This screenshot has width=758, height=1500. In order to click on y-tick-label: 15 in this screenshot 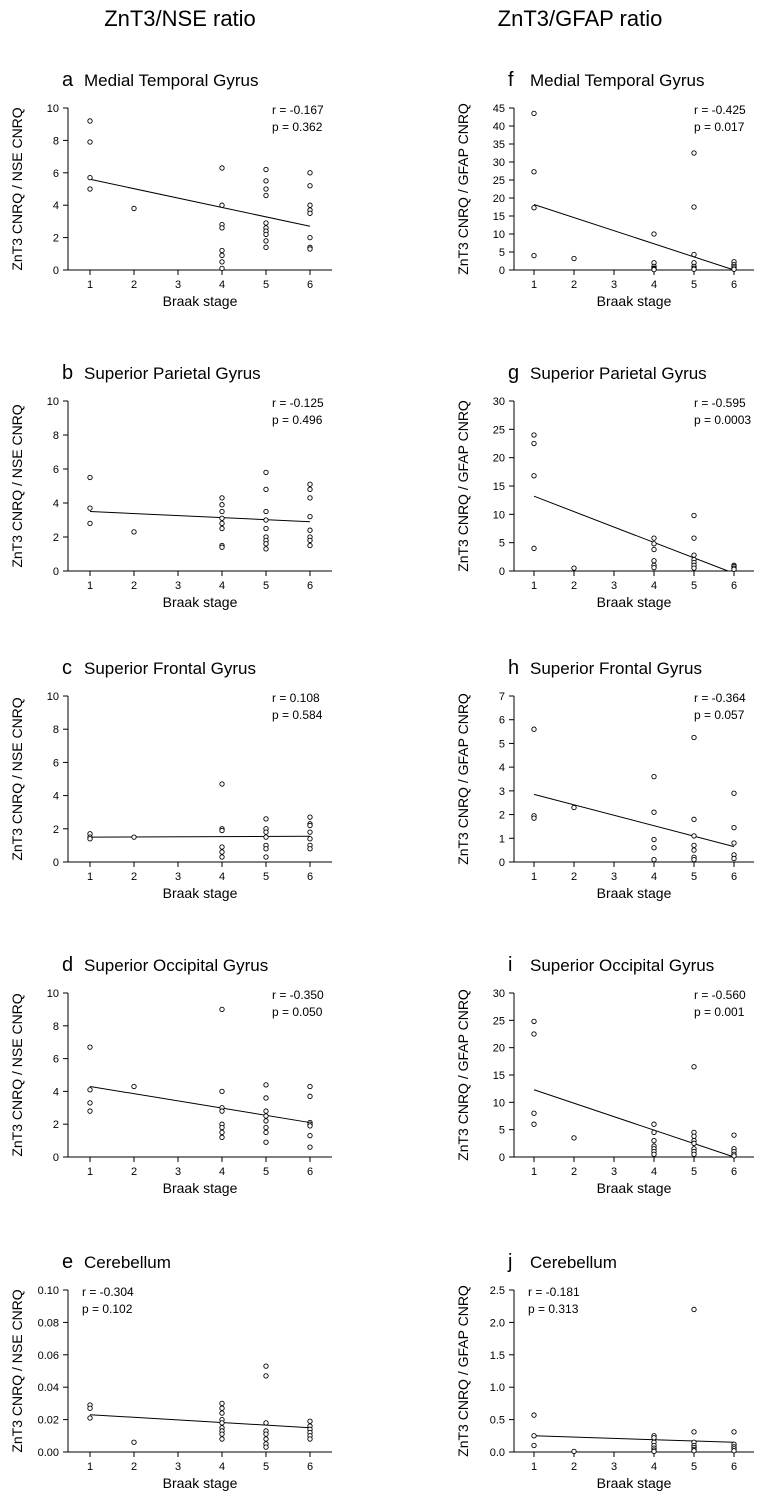, I will do `click(499, 1076)`.